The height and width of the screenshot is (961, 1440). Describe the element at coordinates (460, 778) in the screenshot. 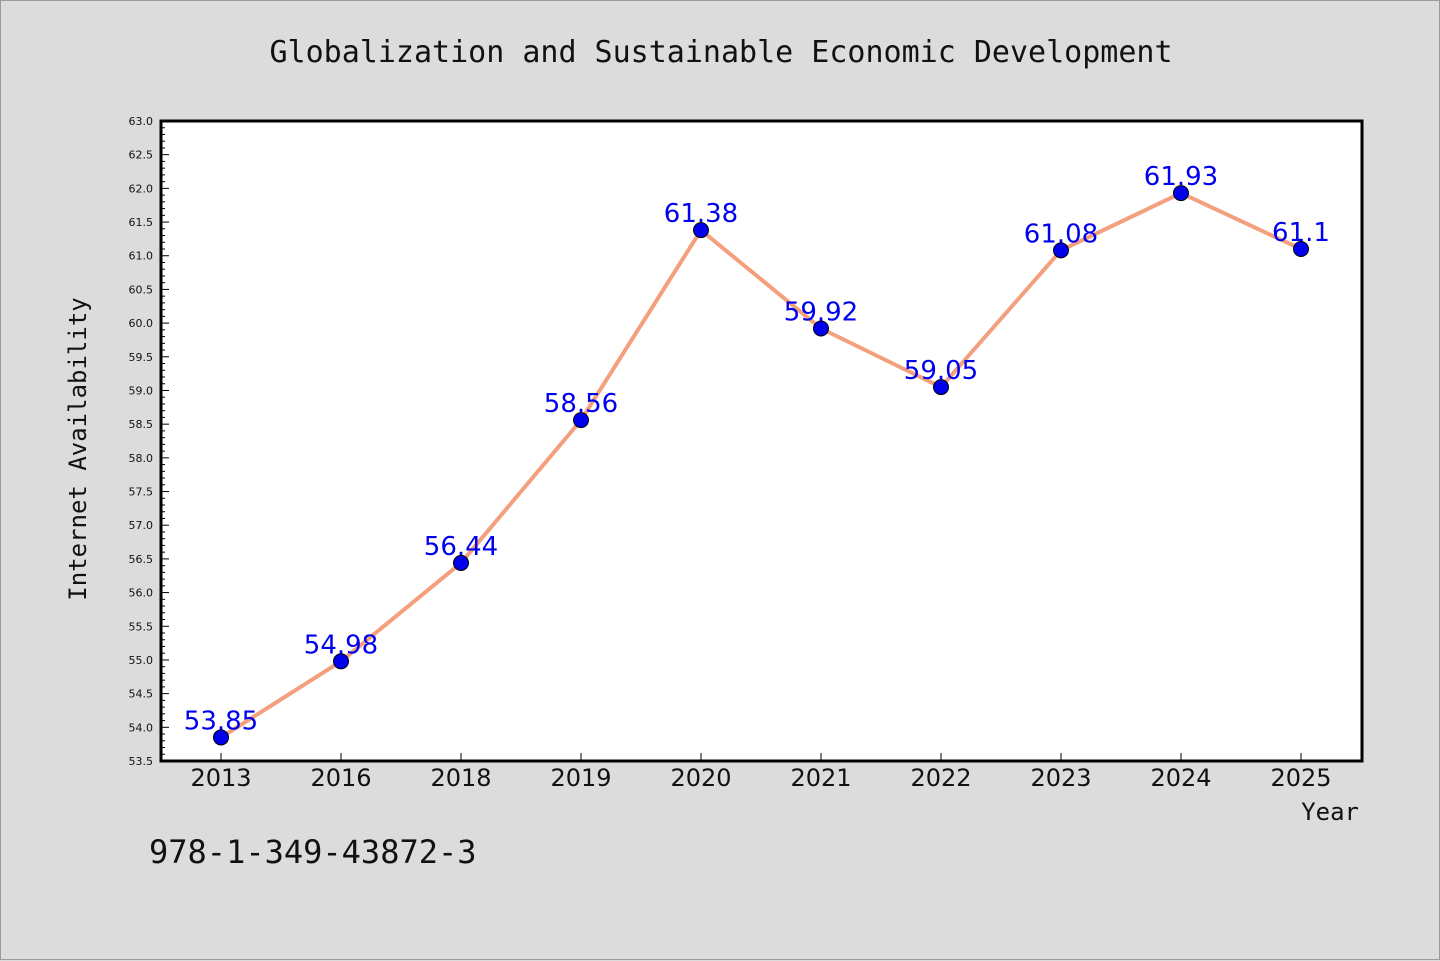

I see `x-tick-label: 2018` at that location.